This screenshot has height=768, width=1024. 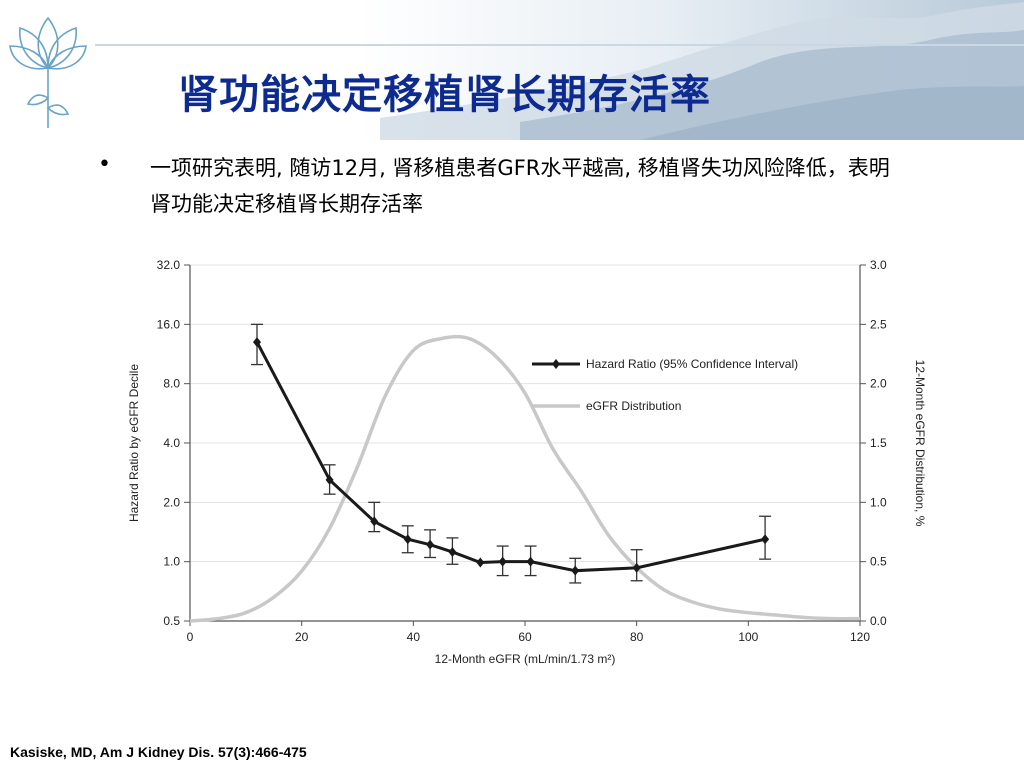 I want to click on header-rule, so click(x=559, y=45).